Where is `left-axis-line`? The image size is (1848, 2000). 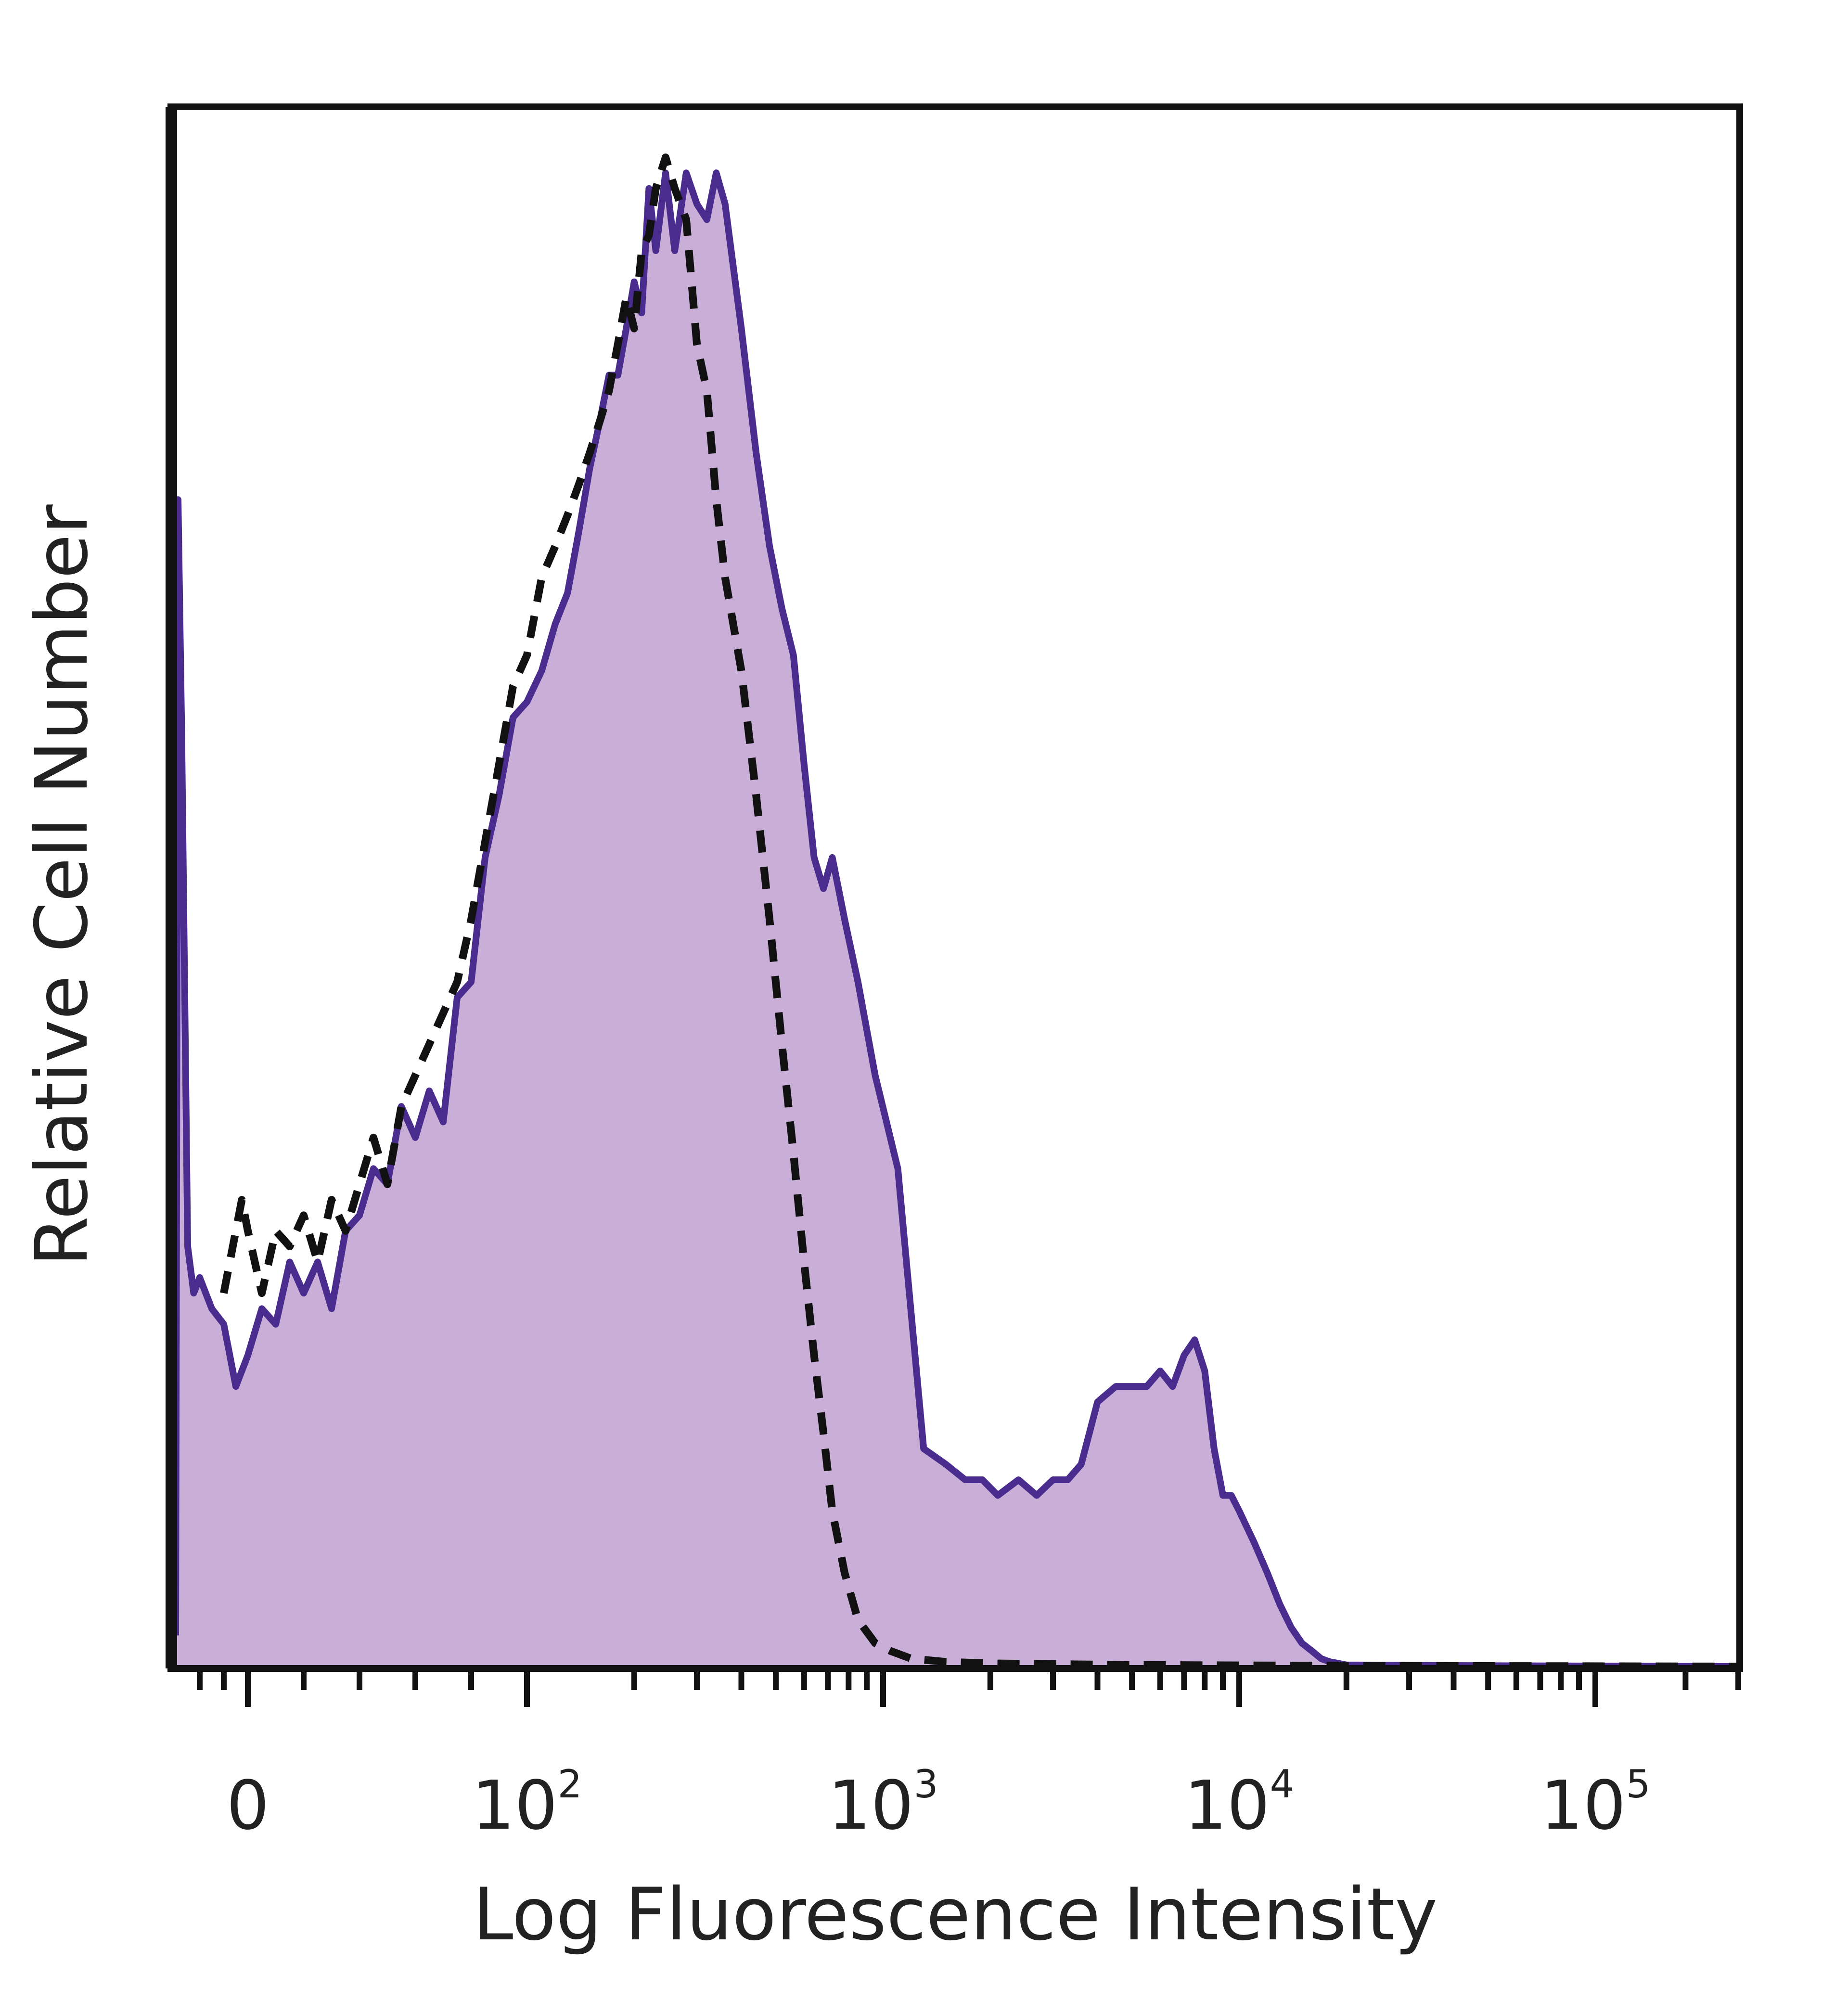 left-axis-line is located at coordinates (171, 887).